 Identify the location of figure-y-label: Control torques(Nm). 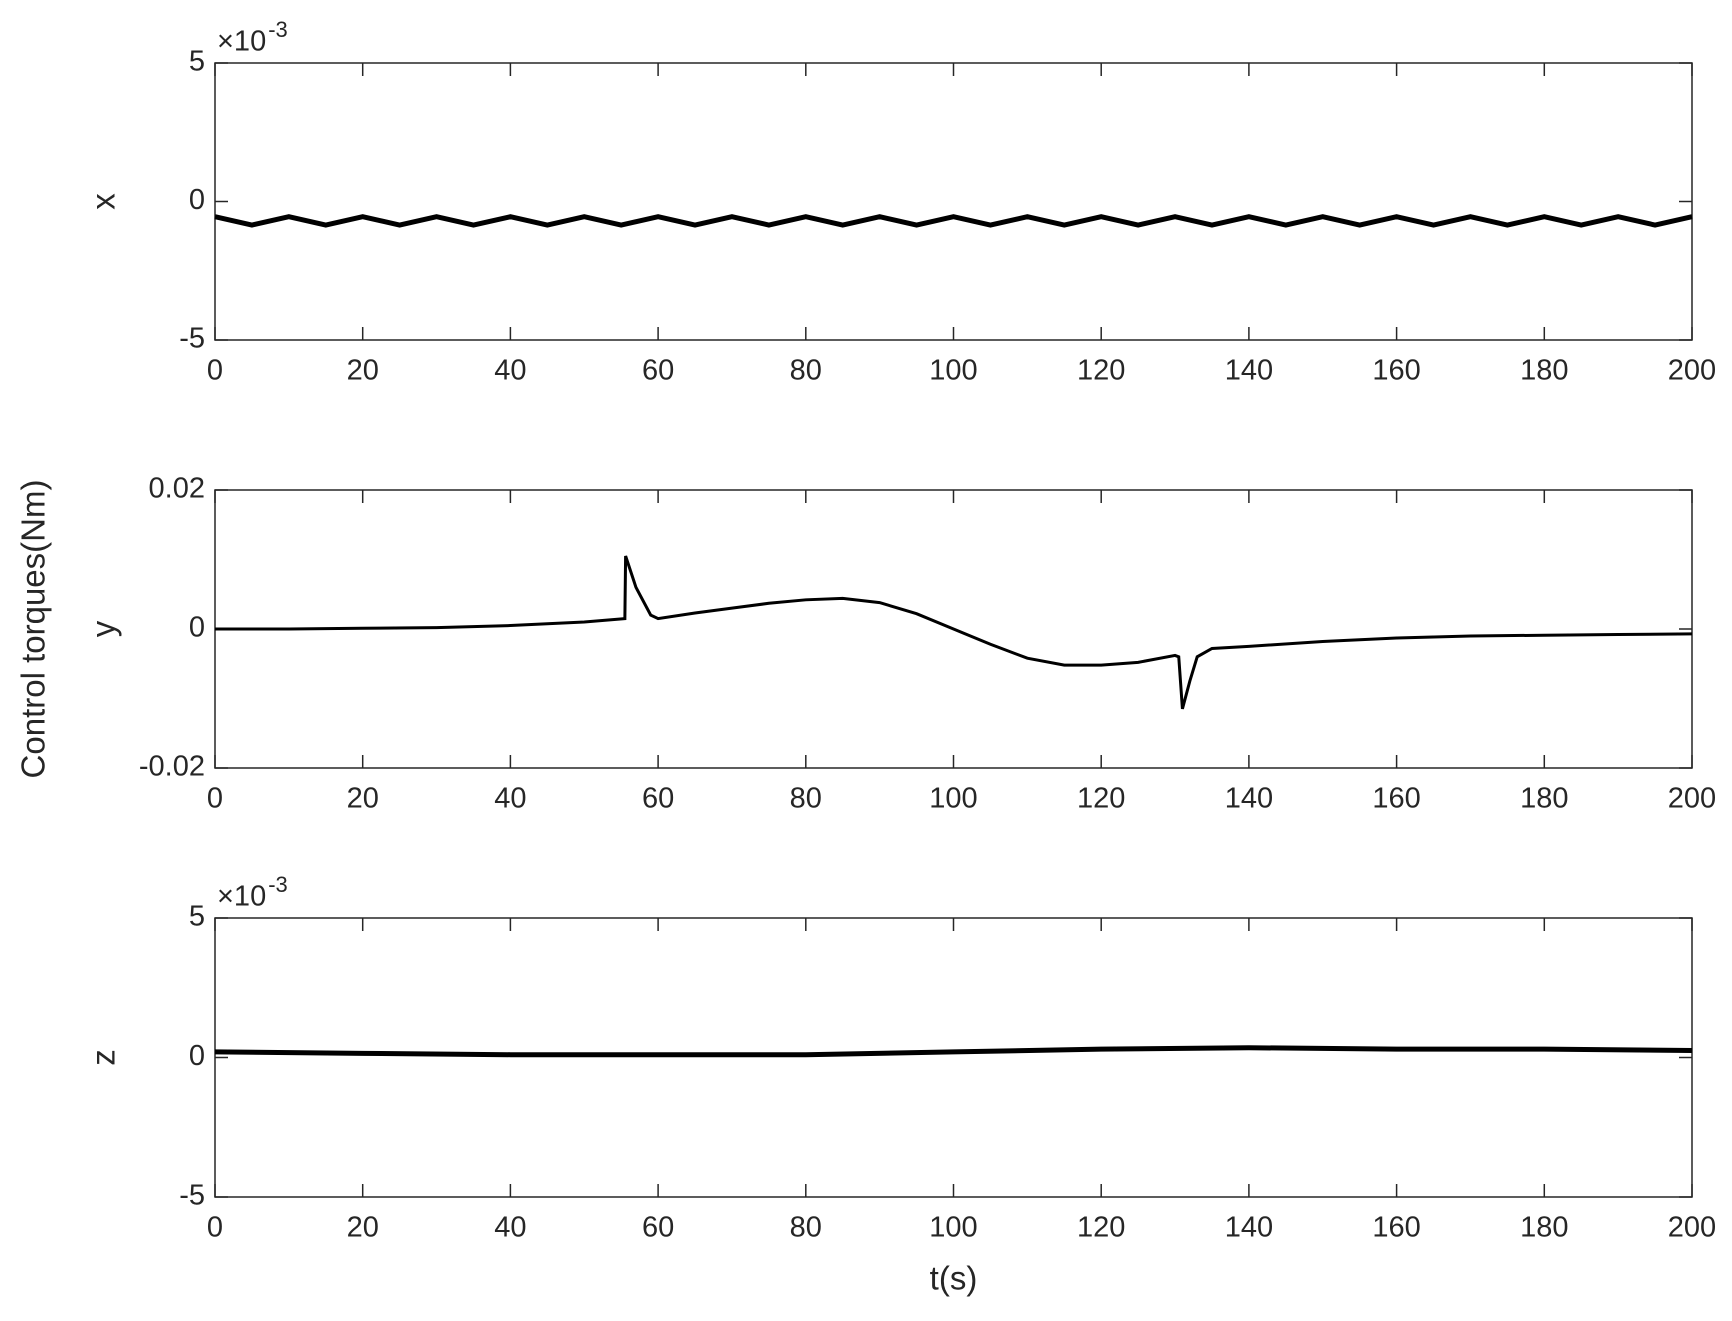
(33, 629).